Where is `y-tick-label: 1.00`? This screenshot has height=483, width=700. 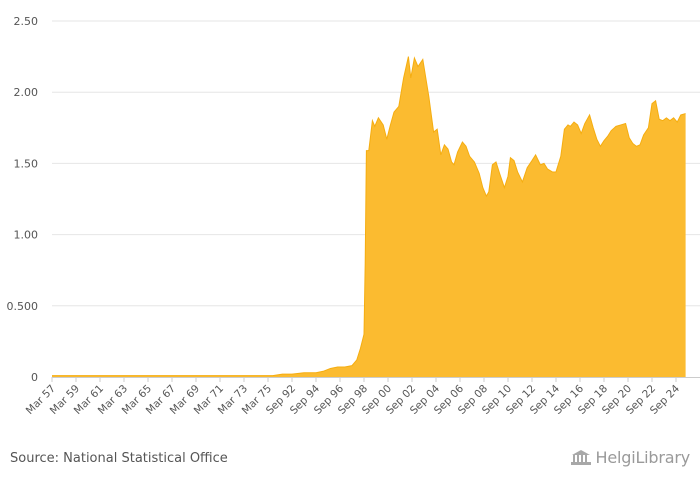 y-tick-label: 1.00 is located at coordinates (26, 235).